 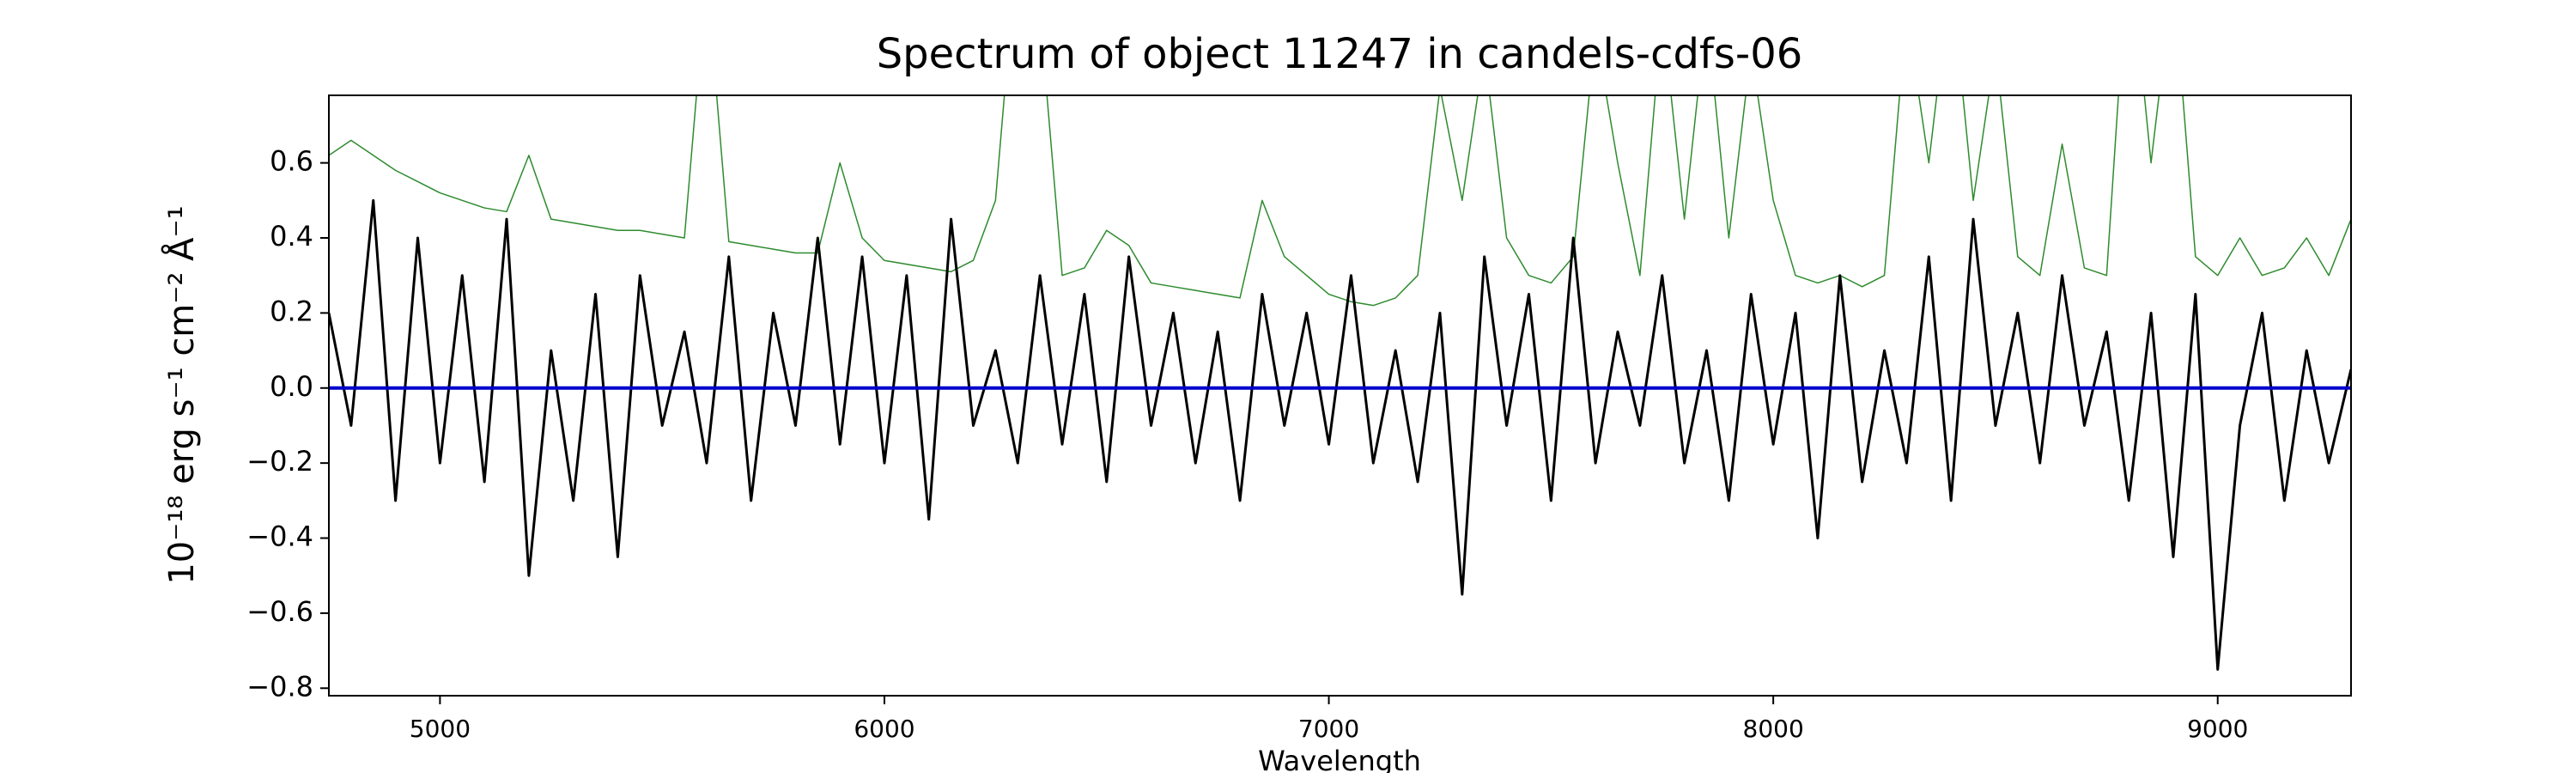 I want to click on x-tick-label: 6000, so click(x=884, y=729).